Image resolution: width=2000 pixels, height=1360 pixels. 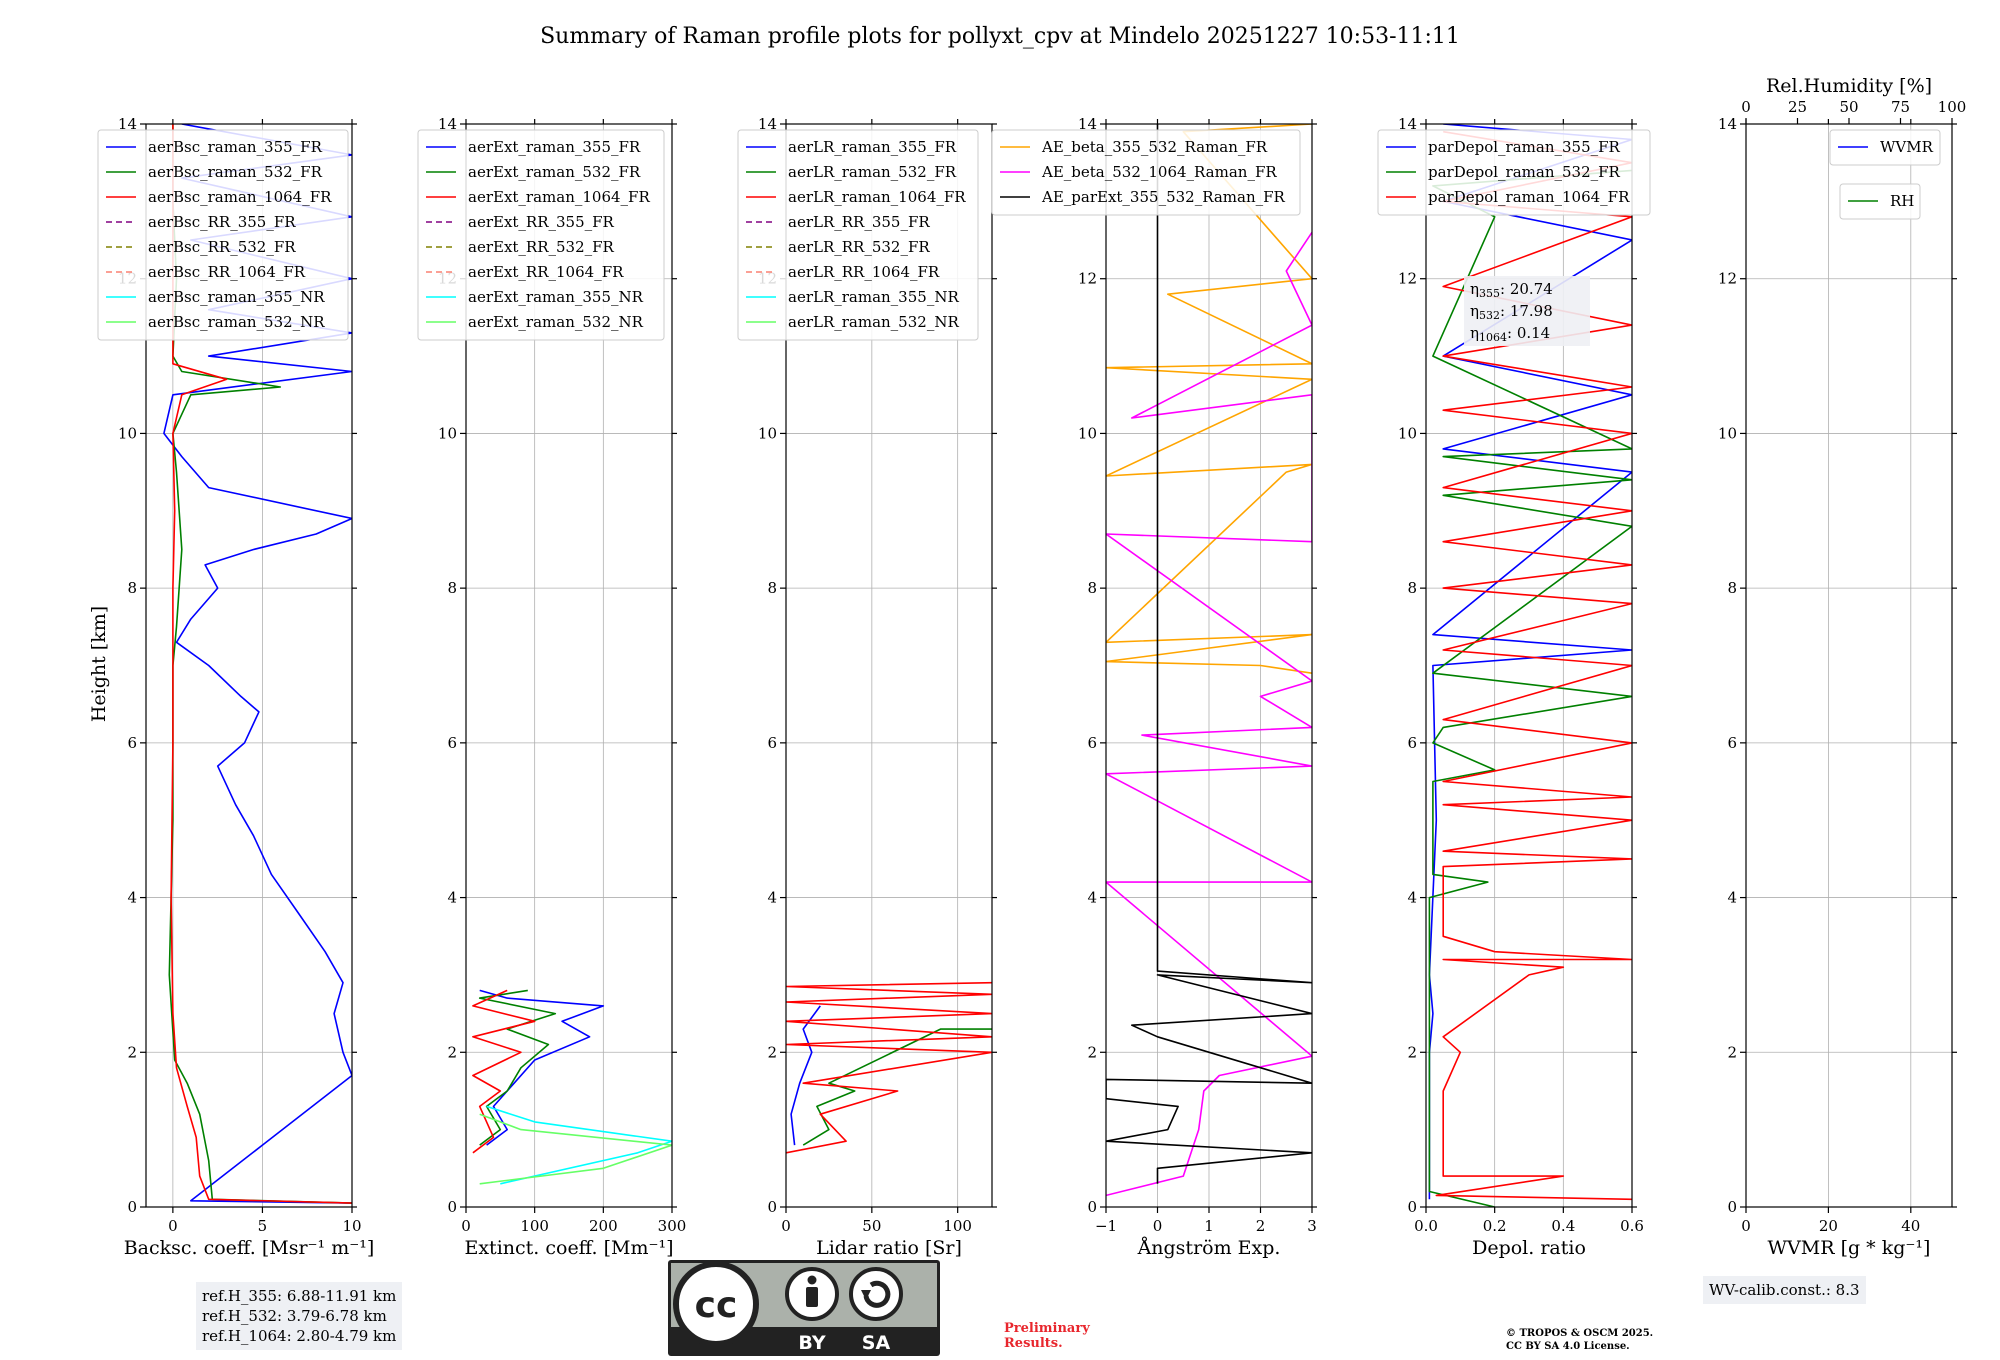 What do you see at coordinates (1784, 1290) in the screenshot?
I see `wv-calib-const: WV-calib.const.: 8.3` at bounding box center [1784, 1290].